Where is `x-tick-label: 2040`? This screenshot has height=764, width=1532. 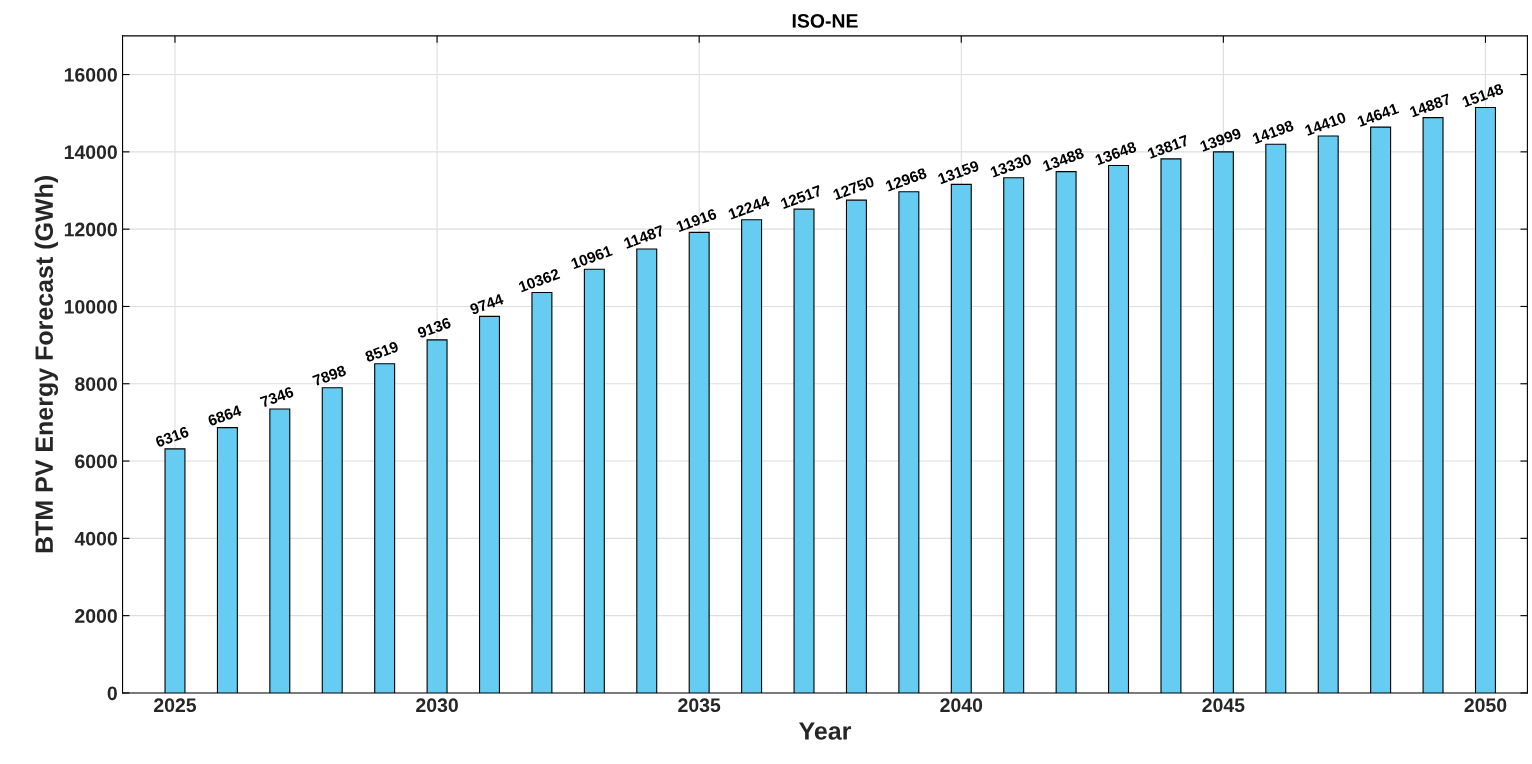 x-tick-label: 2040 is located at coordinates (961, 705).